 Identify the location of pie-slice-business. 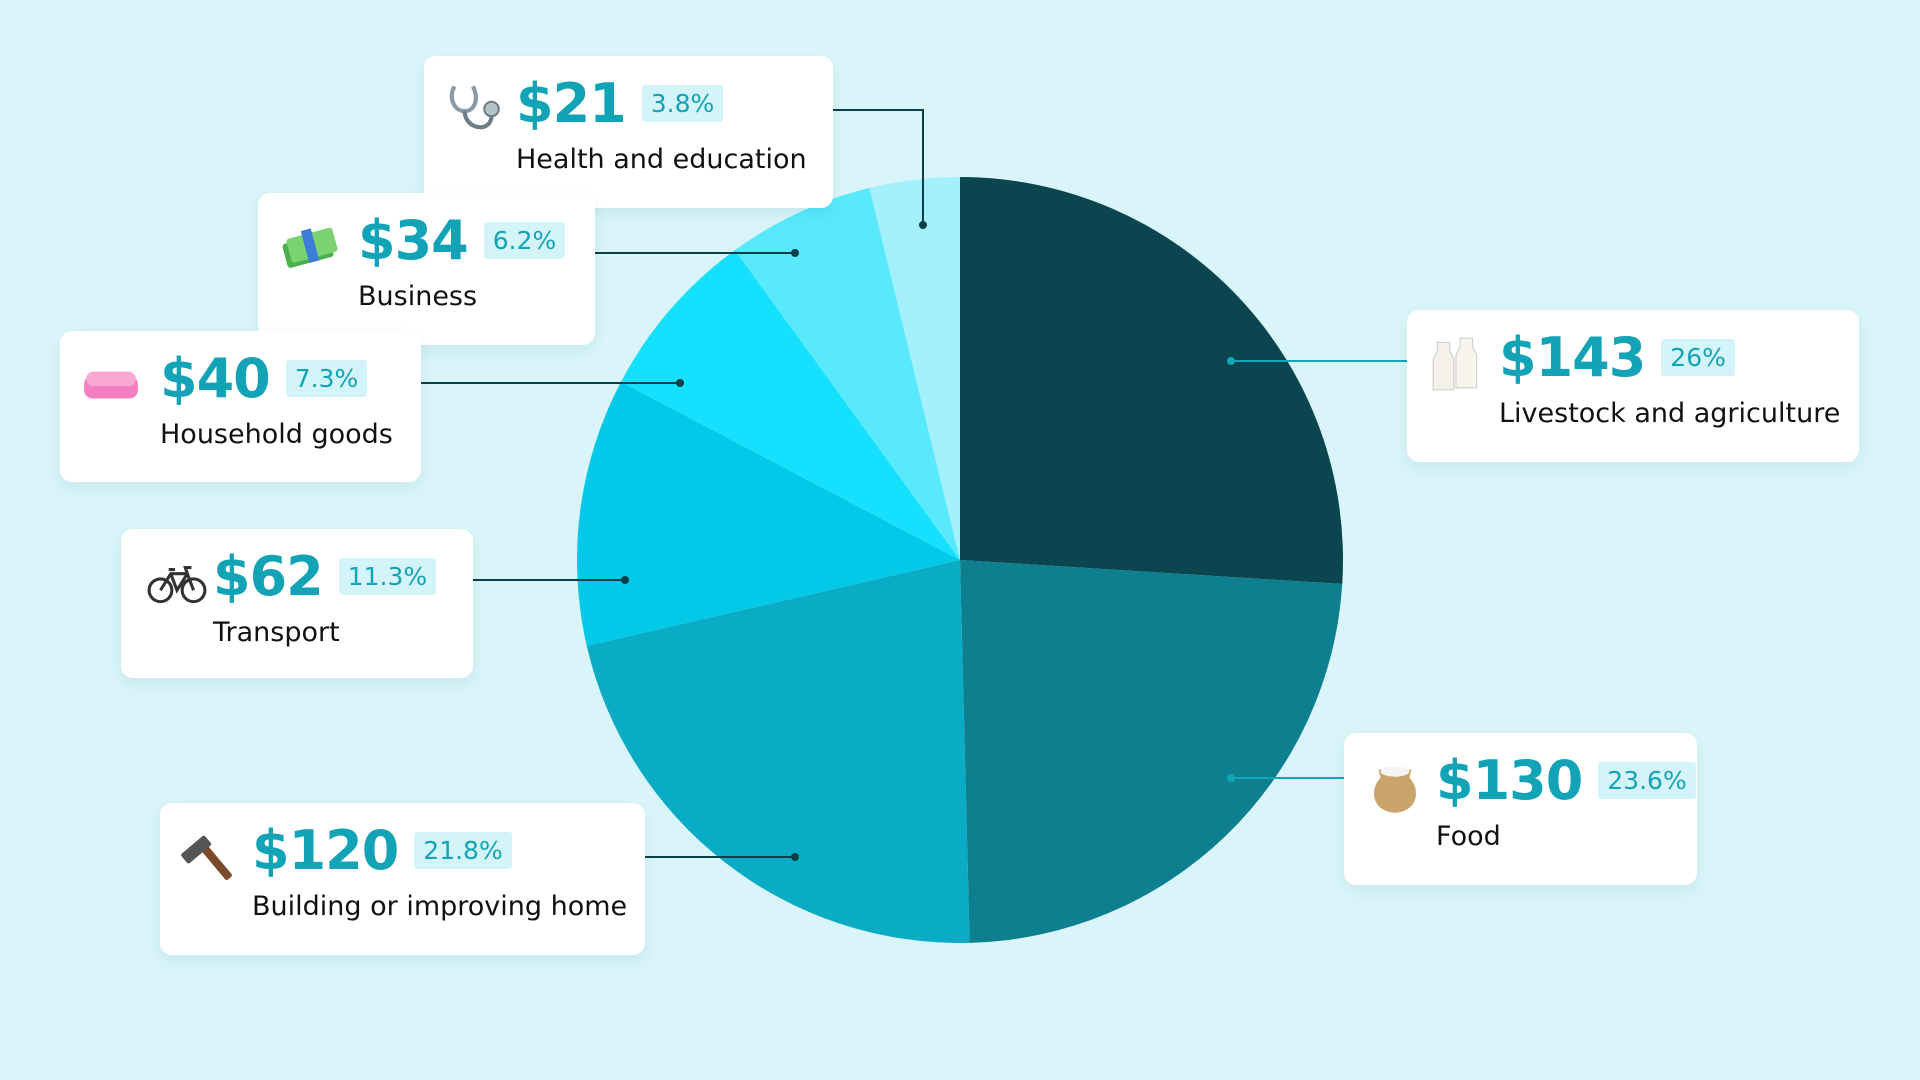
(847, 373).